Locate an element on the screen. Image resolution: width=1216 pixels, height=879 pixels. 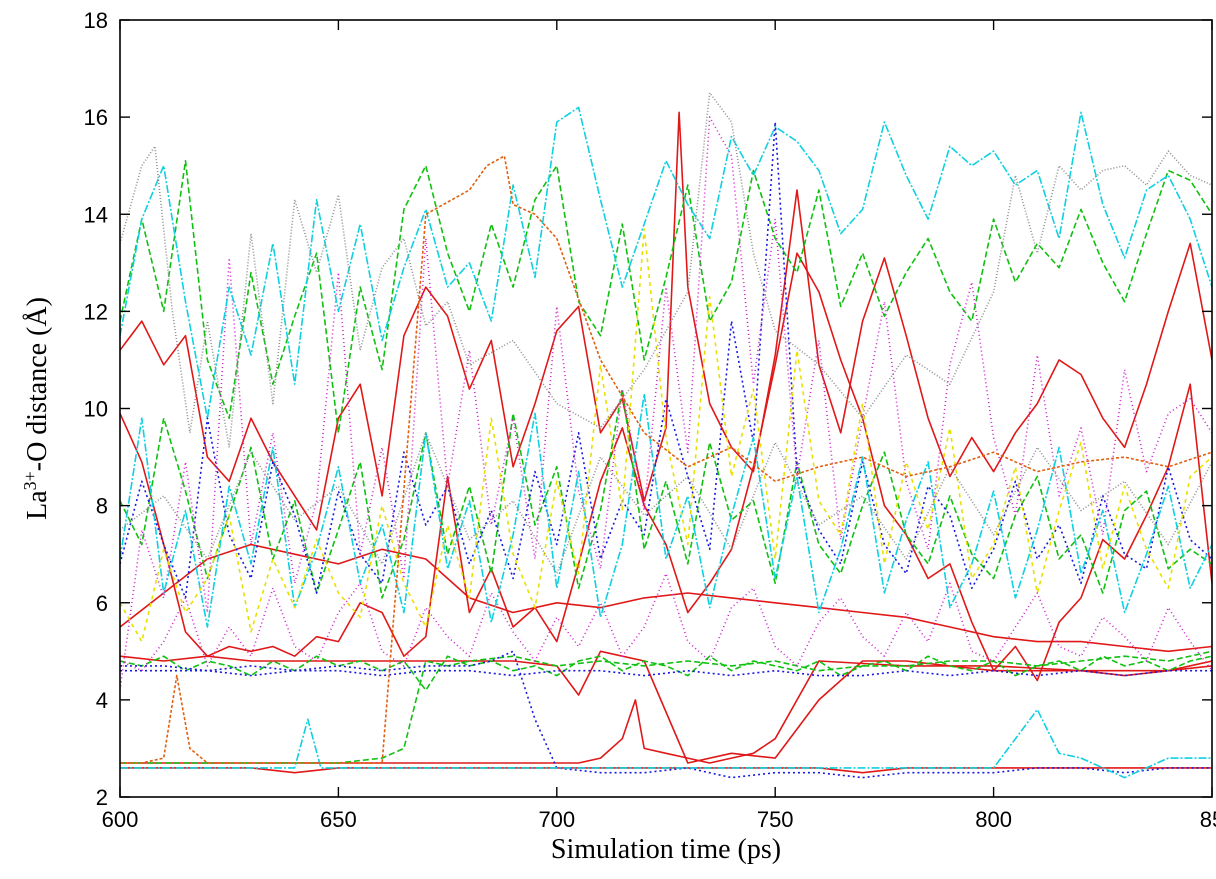
y-tick-label-4: 4 is located at coordinates (102, 700).